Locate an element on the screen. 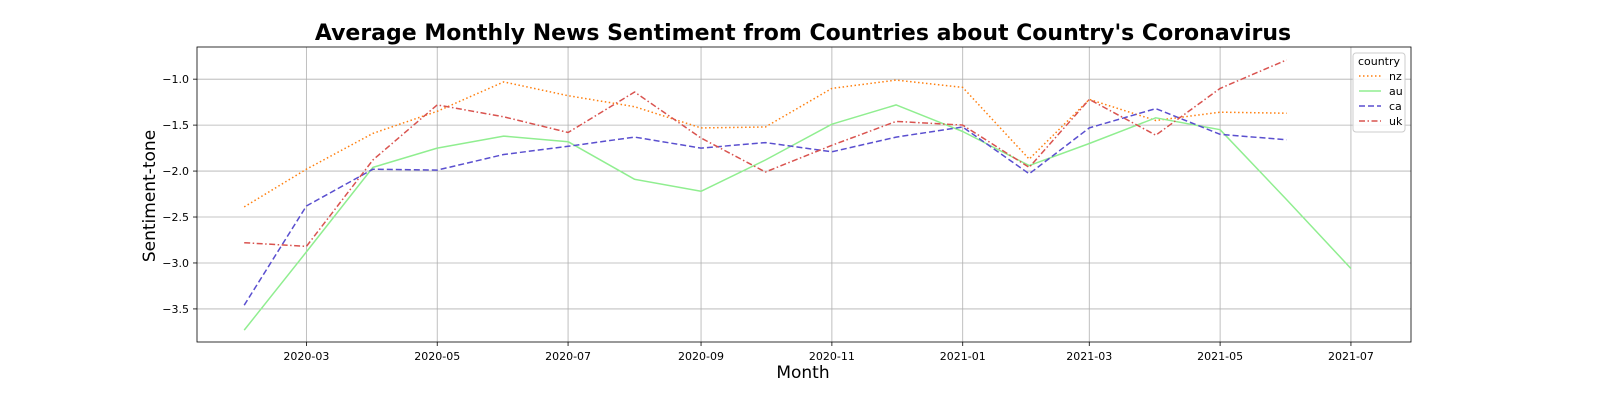 The image size is (1600, 400). legend-label-nz: nz is located at coordinates (1395, 76).